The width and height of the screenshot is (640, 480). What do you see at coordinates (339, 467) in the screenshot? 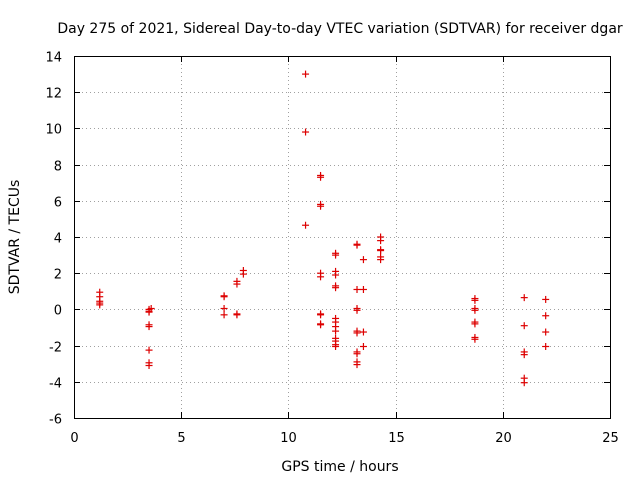
I see `x-axis-label: GPS time / hours` at bounding box center [339, 467].